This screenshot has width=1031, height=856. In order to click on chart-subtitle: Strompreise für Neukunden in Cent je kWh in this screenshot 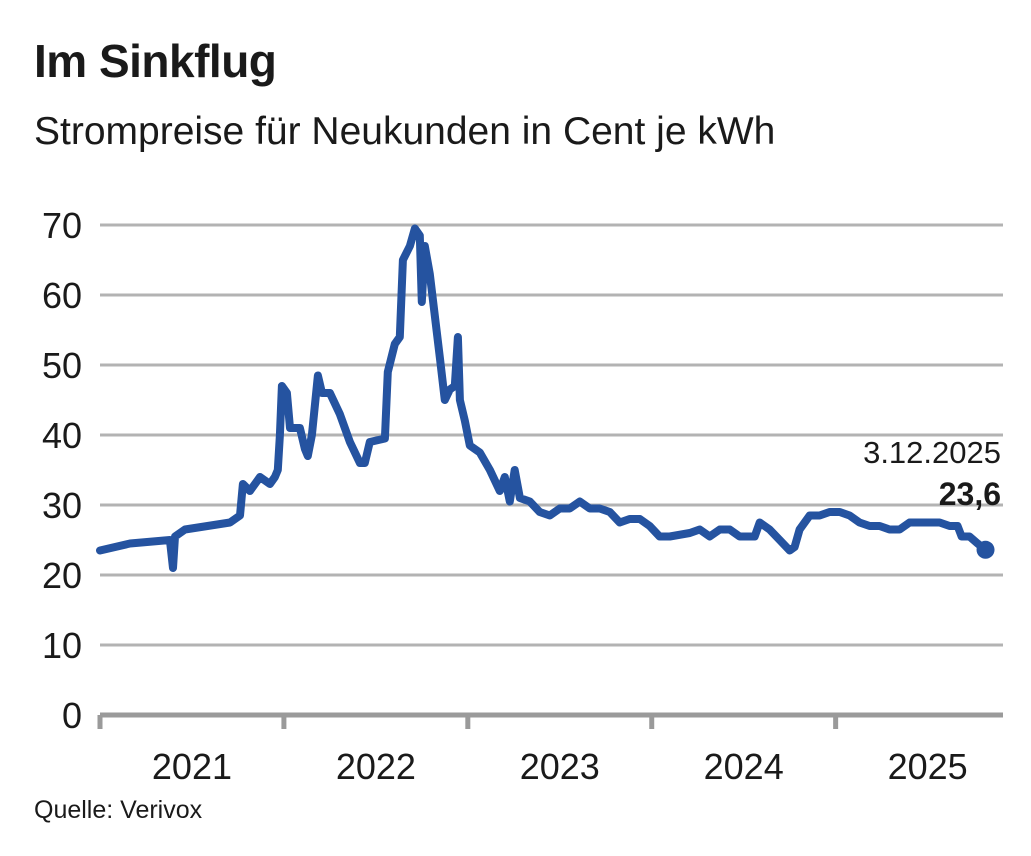, I will do `click(405, 131)`.